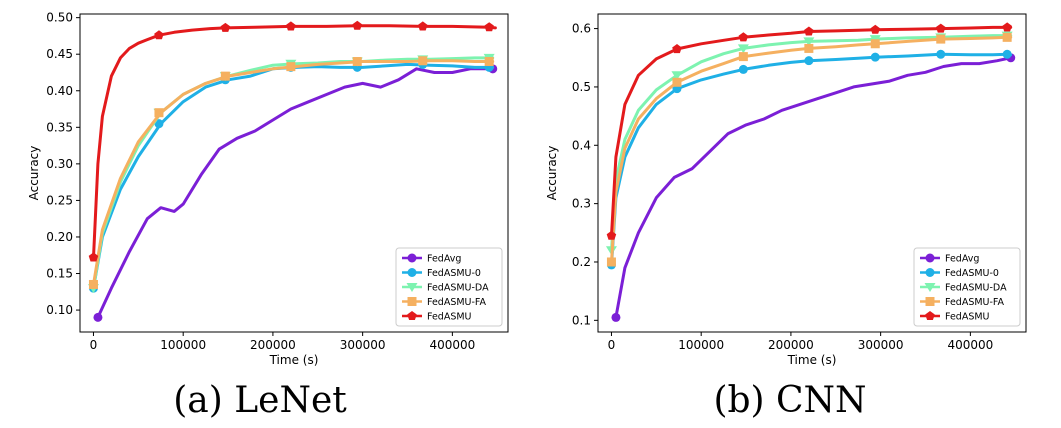  I want to click on y-tick-label: 0.6, so click(581, 29).